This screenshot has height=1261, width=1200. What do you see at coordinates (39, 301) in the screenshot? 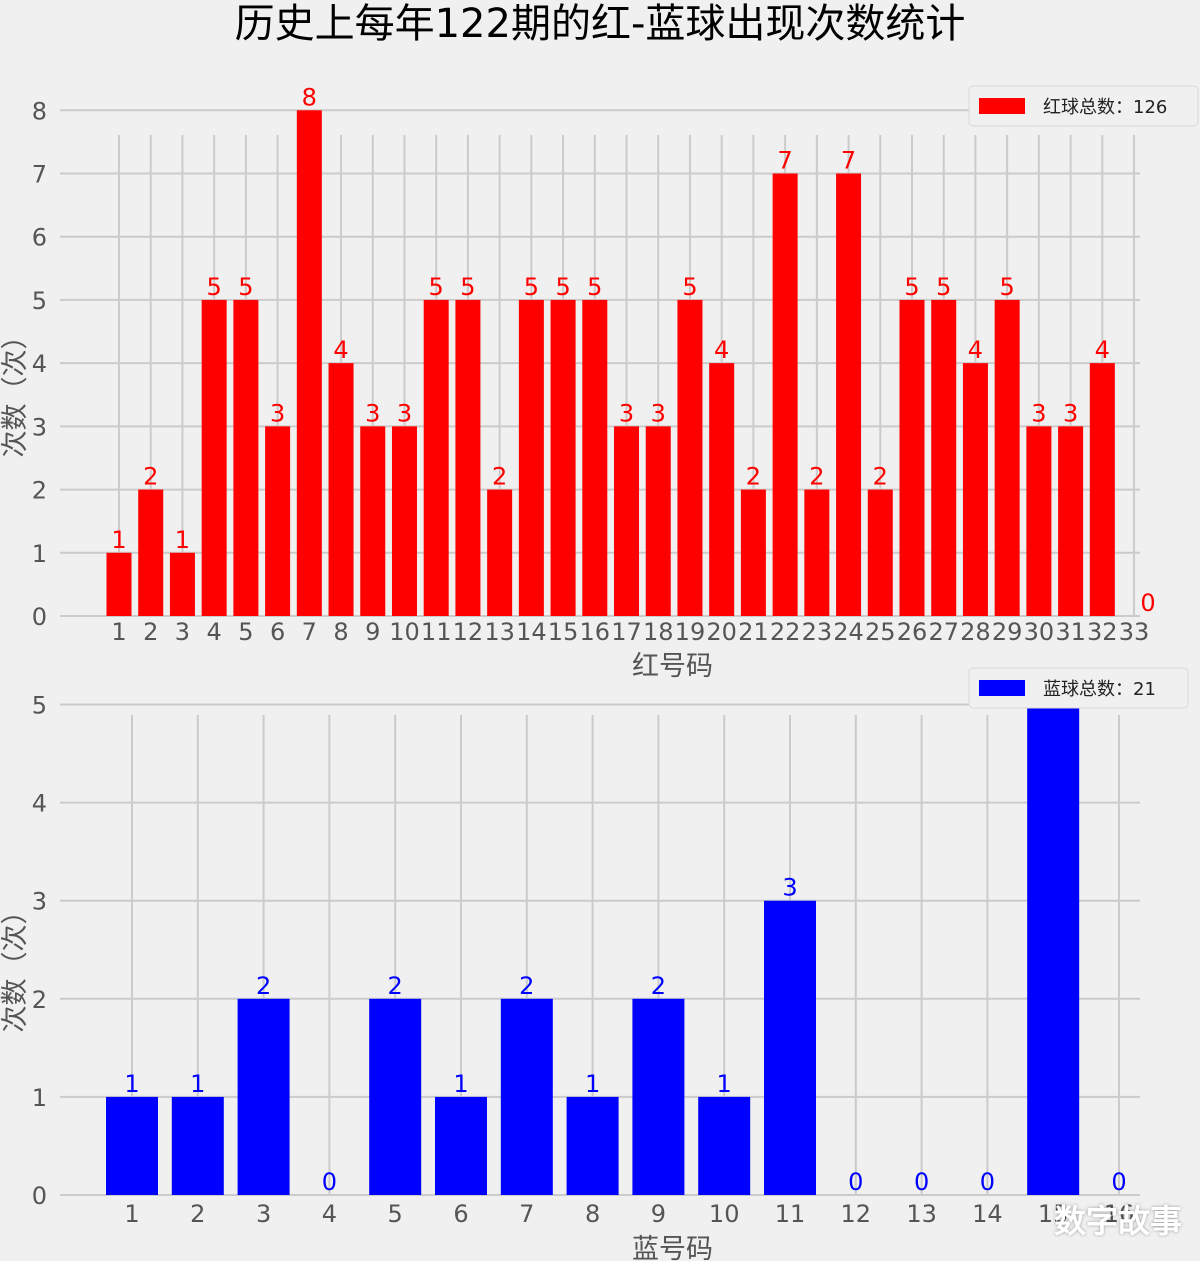
I see `red-y-tick-label: 5` at bounding box center [39, 301].